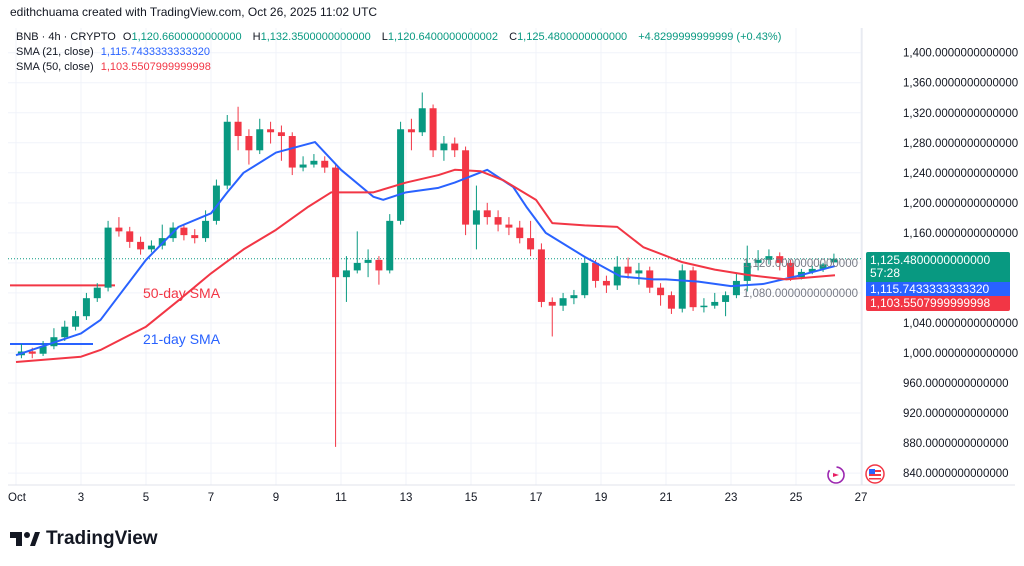 The height and width of the screenshot is (566, 1024). I want to click on open-value: 1,120.6600000000000, so click(186, 37).